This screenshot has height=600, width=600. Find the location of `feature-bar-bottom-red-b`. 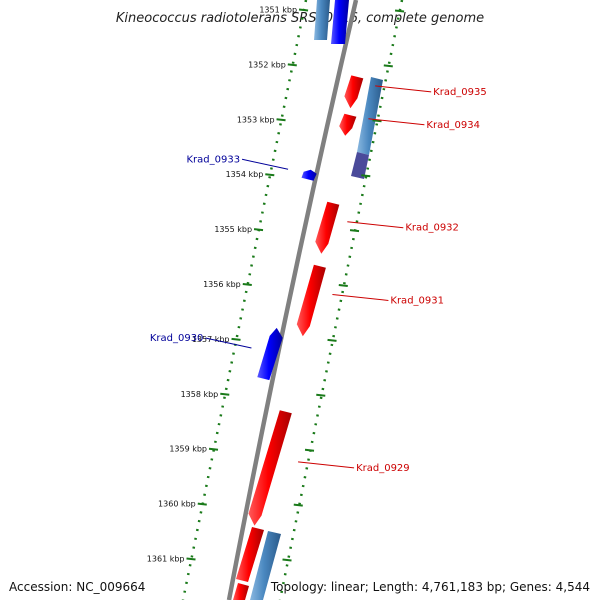

feature-bar-bottom-red-b is located at coordinates (241, 591).